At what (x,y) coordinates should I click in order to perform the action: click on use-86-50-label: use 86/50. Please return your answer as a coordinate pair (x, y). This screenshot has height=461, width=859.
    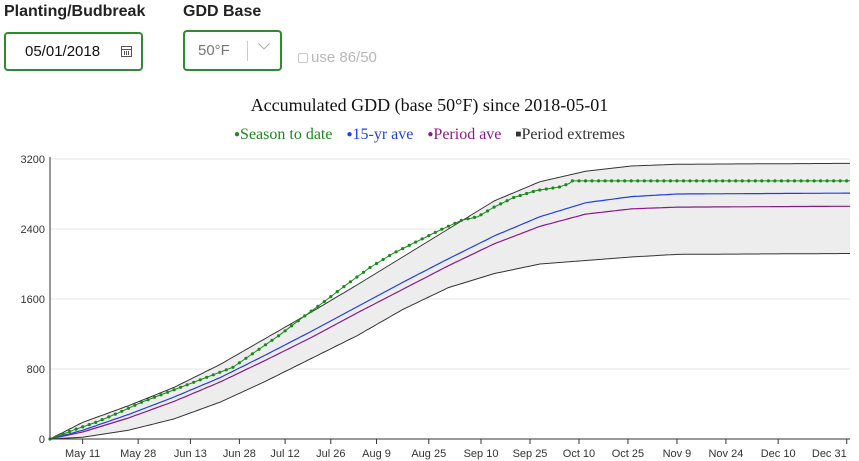
    Looking at the image, I should click on (344, 57).